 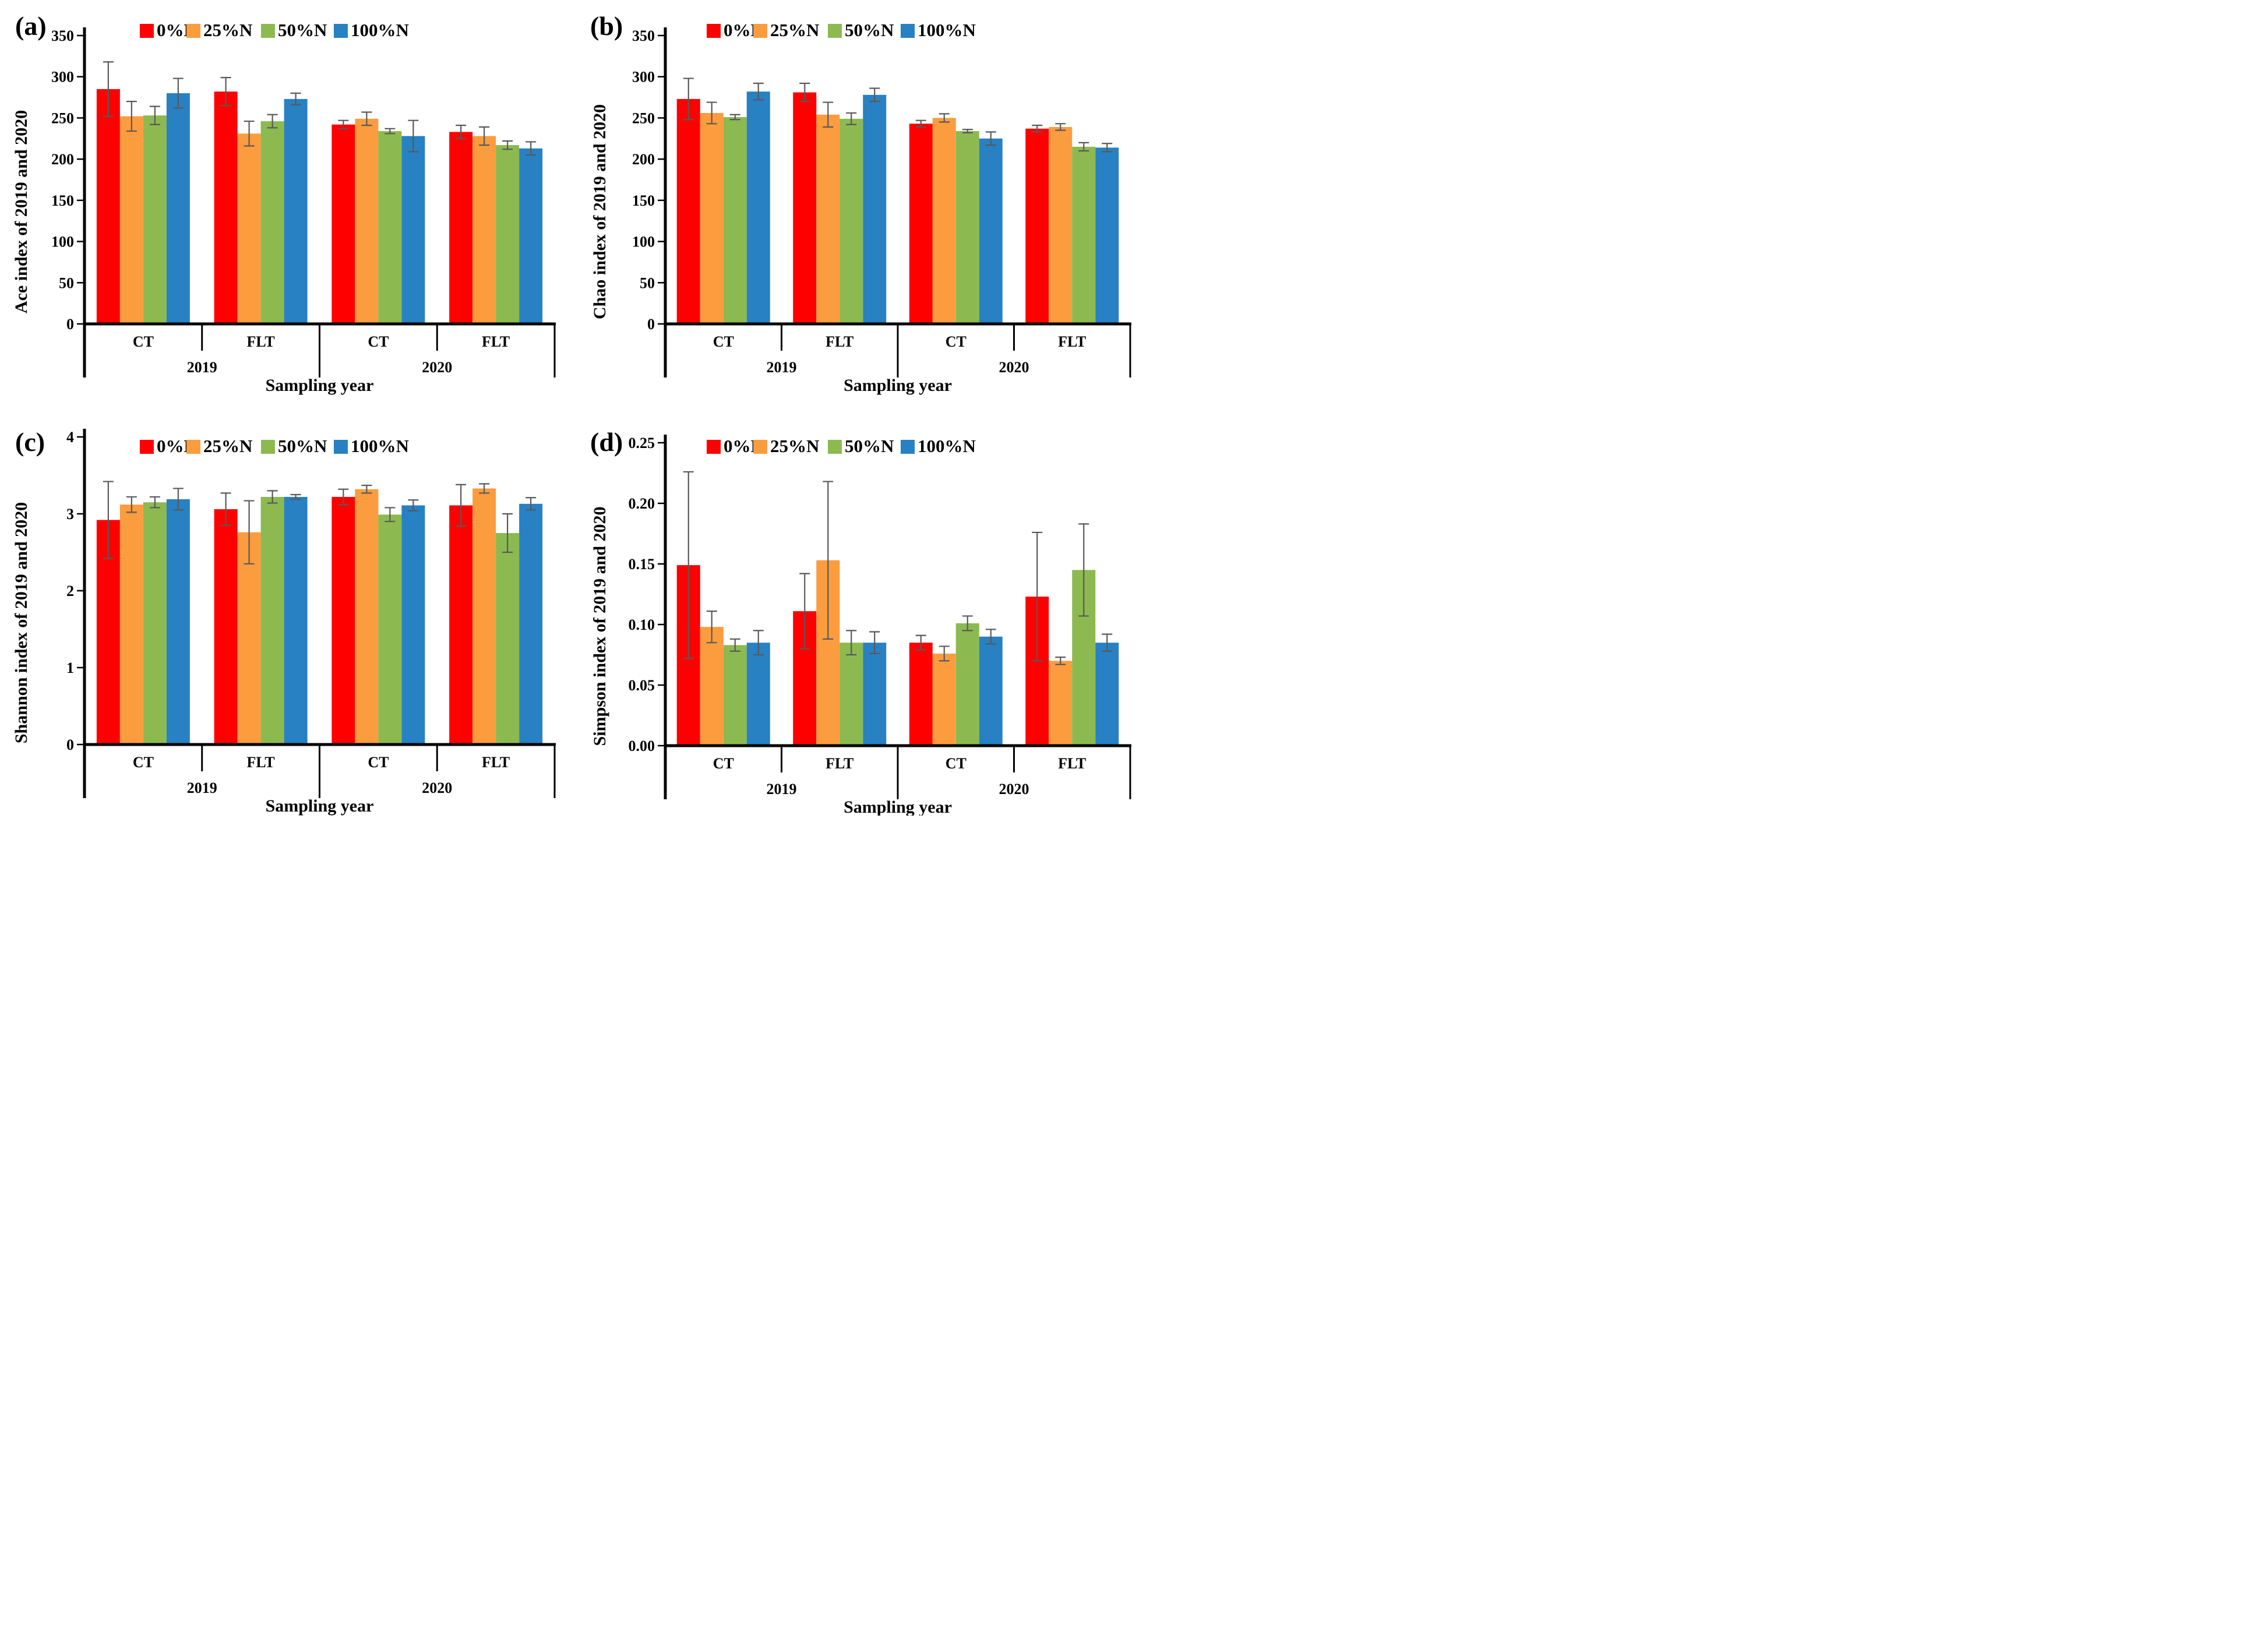 I want to click on axis-title-y: Simpson index of 2019 and 2020, so click(x=599, y=626).